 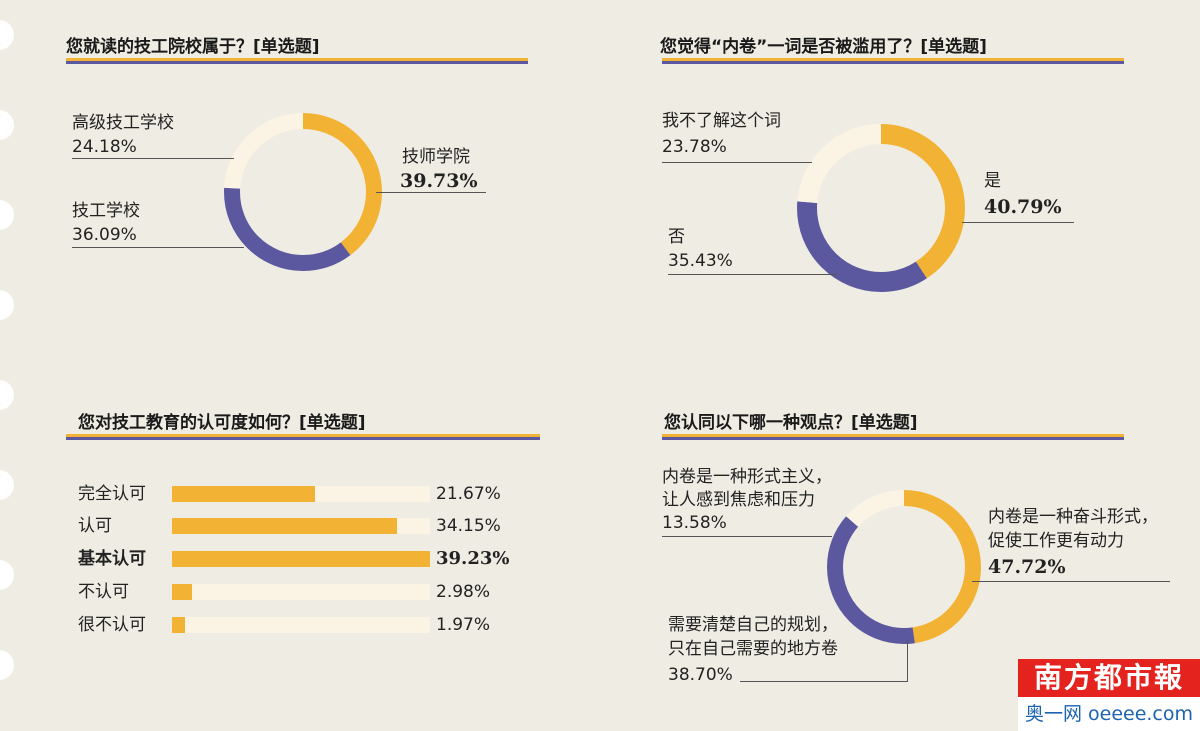 I want to click on bar-value-label: 1.97%, so click(x=463, y=625).